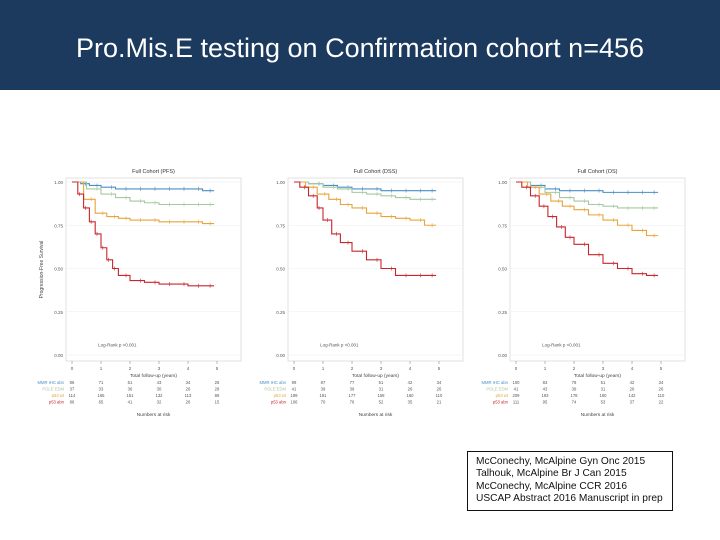  What do you see at coordinates (72, 402) in the screenshot?
I see `risk-count: 86` at bounding box center [72, 402].